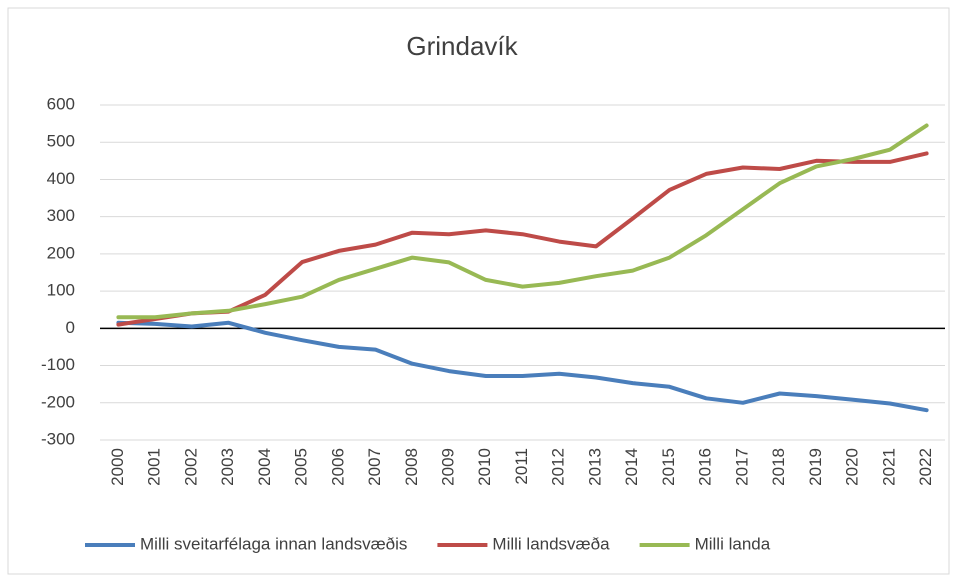 This screenshot has height=581, width=958. What do you see at coordinates (925, 467) in the screenshot?
I see `x-tick-label: 2022` at bounding box center [925, 467].